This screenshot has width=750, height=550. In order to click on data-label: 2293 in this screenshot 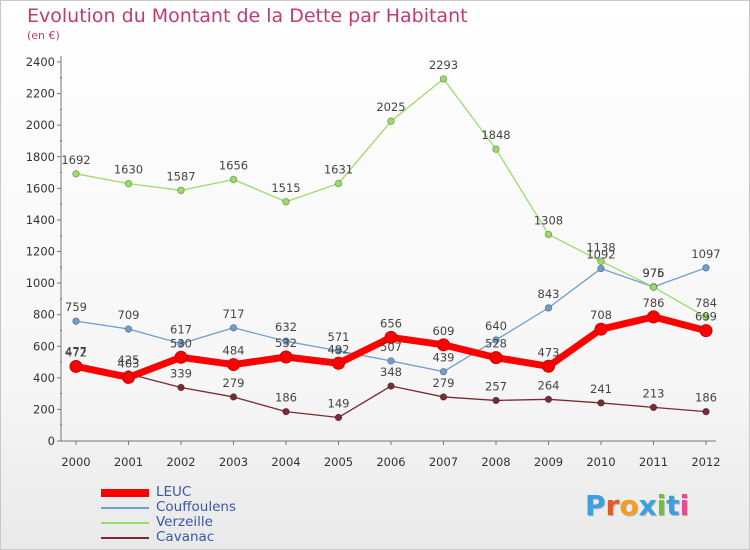, I will do `click(443, 65)`.